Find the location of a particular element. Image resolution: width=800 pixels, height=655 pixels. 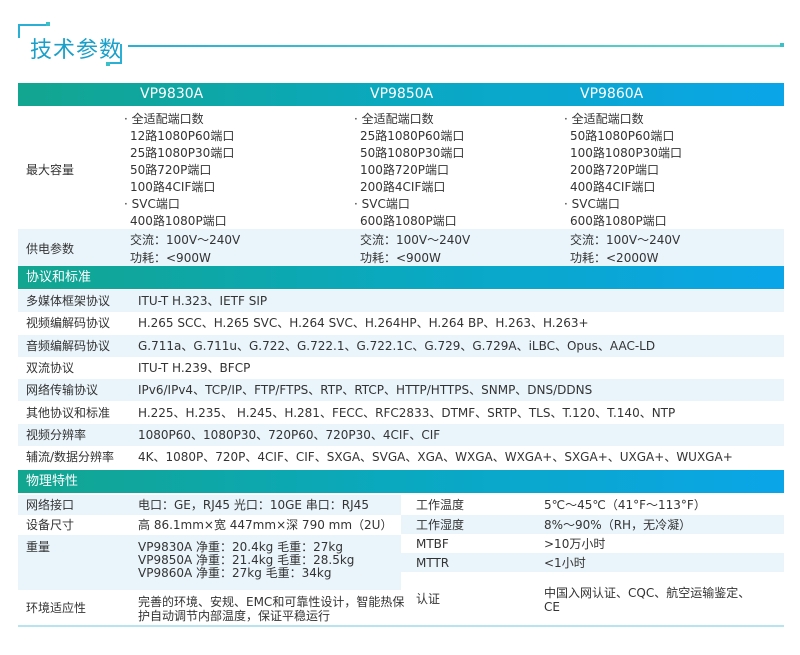

row-value: VP9860A 净重：27kg 毛重：34kg is located at coordinates (235, 573).